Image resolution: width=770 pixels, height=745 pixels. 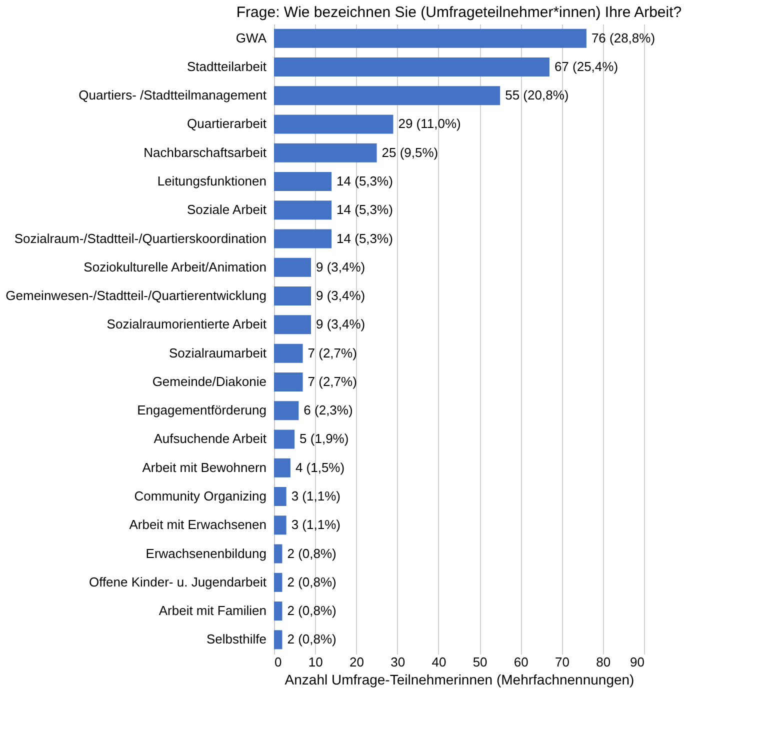 What do you see at coordinates (227, 66) in the screenshot?
I see `y-tick-label: Stadtteilarbeit` at bounding box center [227, 66].